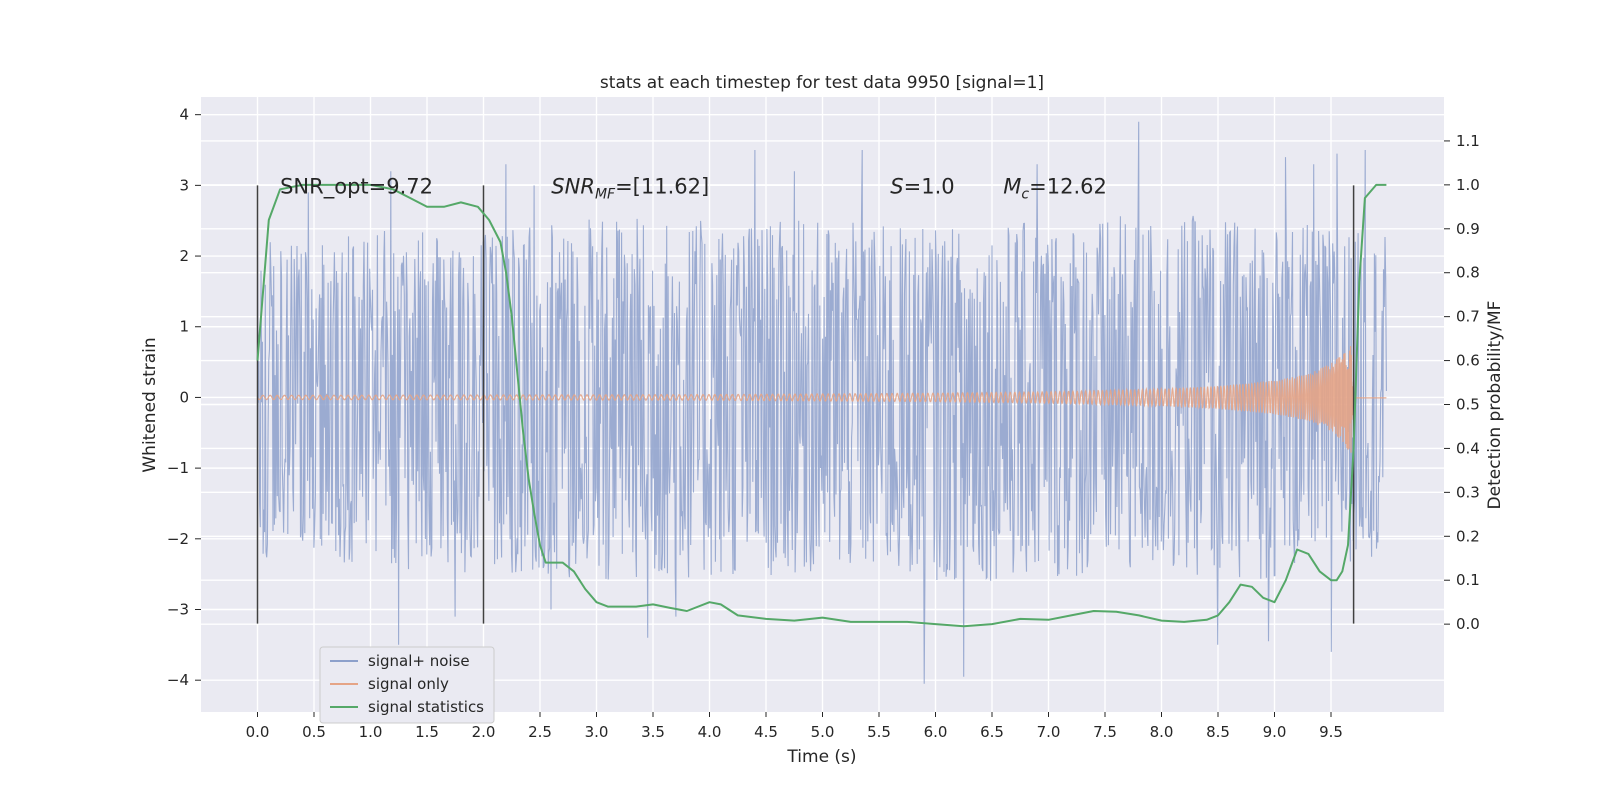 The height and width of the screenshot is (800, 1600). Describe the element at coordinates (1468, 536) in the screenshot. I see `y-right-tick-label-2: 0.2` at that location.